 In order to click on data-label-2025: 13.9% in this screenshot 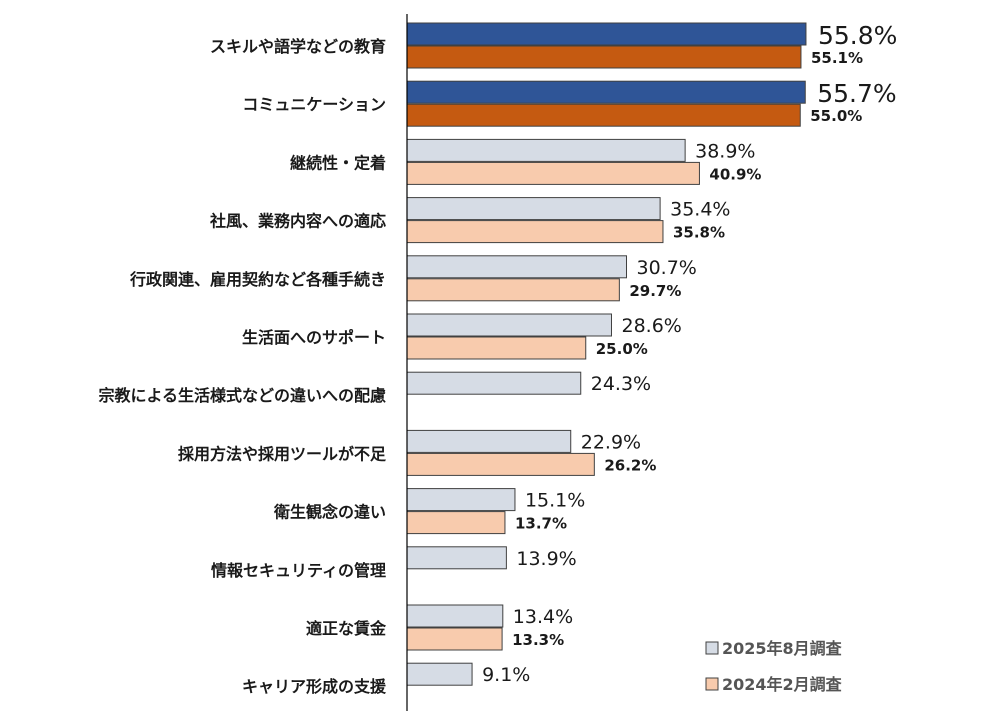, I will do `click(546, 559)`.